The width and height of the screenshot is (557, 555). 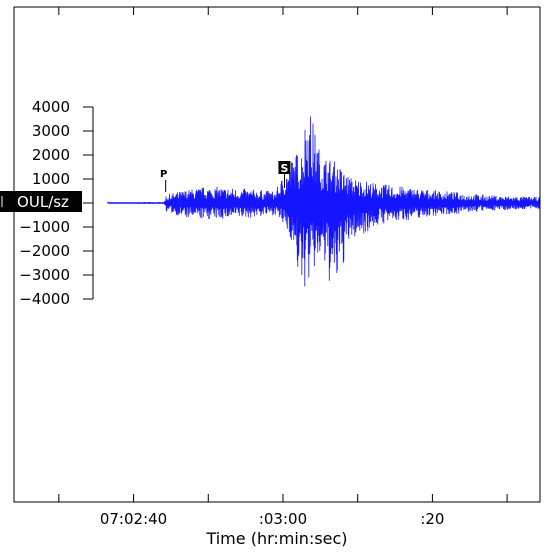 I want to click on y-tick-label: 4000, so click(x=51, y=107).